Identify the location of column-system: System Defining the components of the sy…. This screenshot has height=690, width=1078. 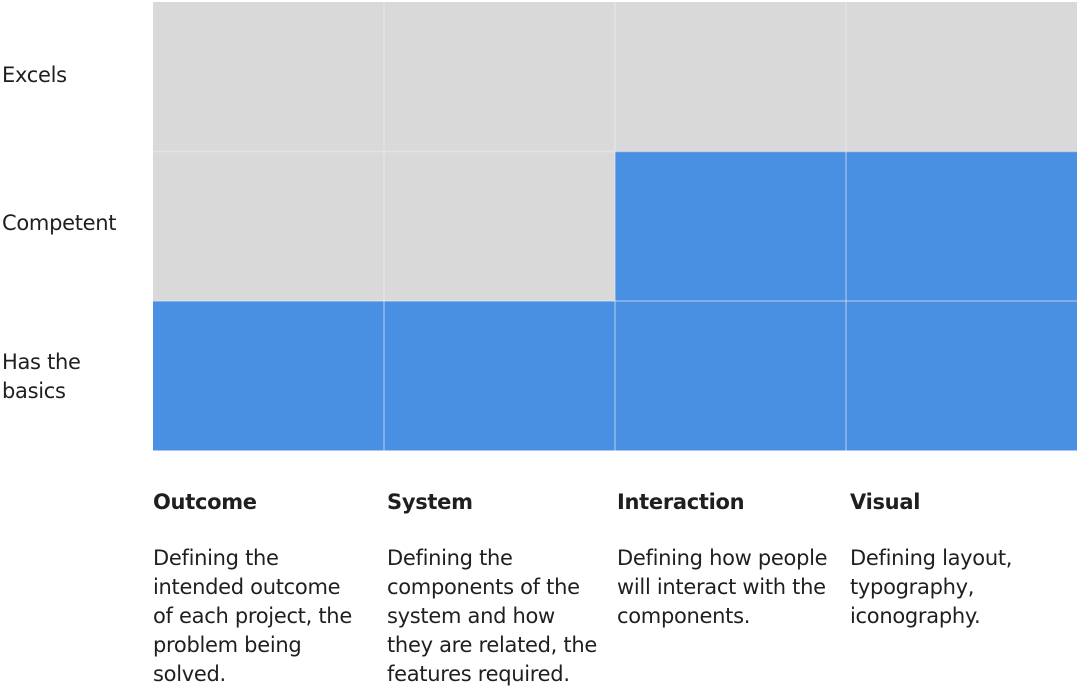
(499, 588).